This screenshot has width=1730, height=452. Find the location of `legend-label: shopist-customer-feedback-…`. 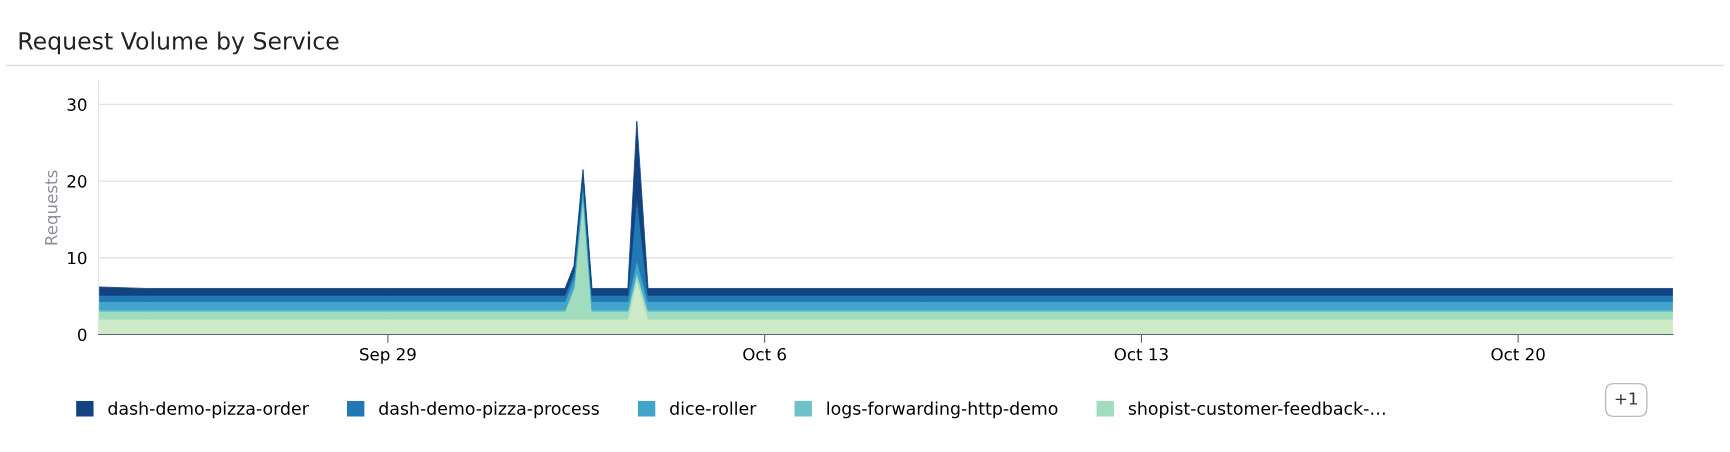

legend-label: shopist-customer-feedback-… is located at coordinates (1256, 410).